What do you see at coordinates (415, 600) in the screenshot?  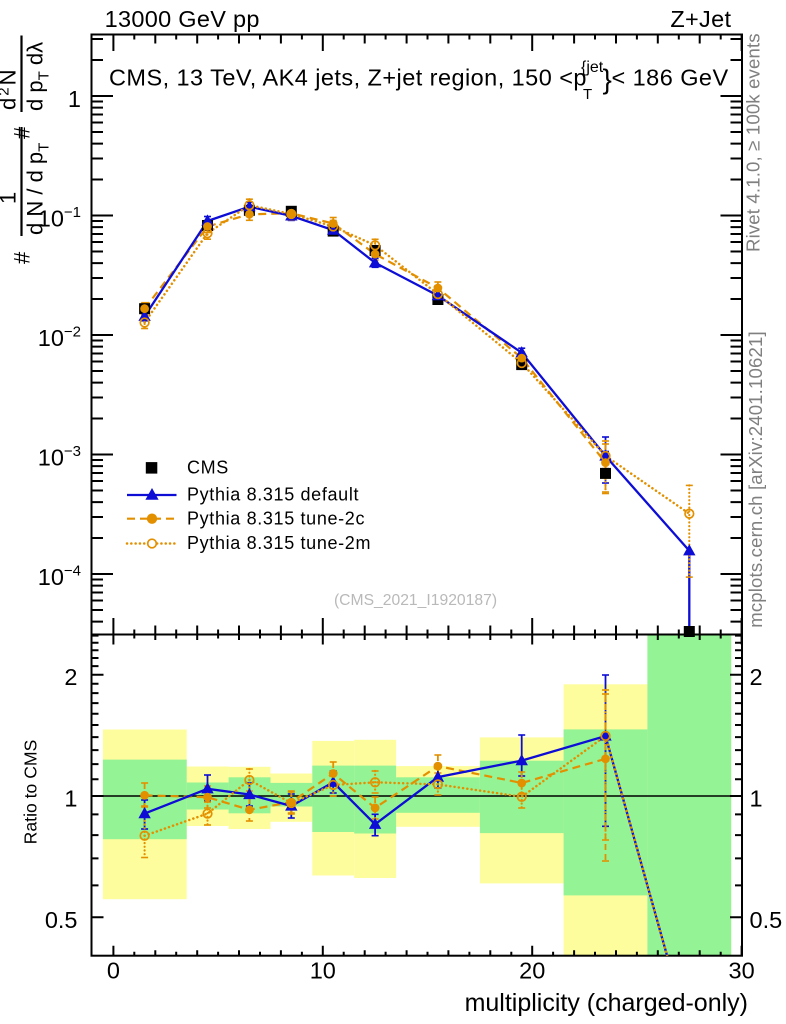 I see `svg-text: (CMS_2021_I1920187)` at bounding box center [415, 600].